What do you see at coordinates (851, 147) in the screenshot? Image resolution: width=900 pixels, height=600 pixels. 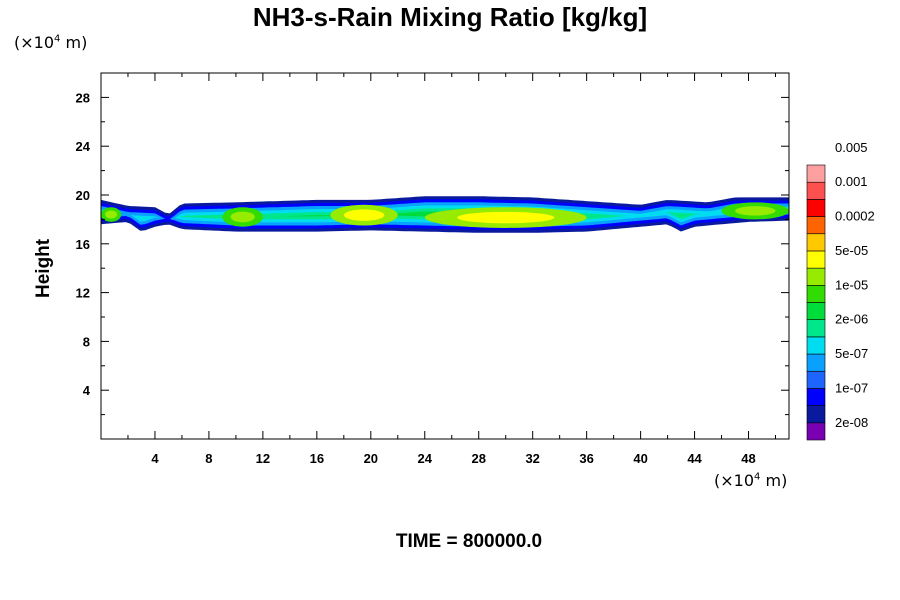 I see `colorbar-label: 0.005` at bounding box center [851, 147].